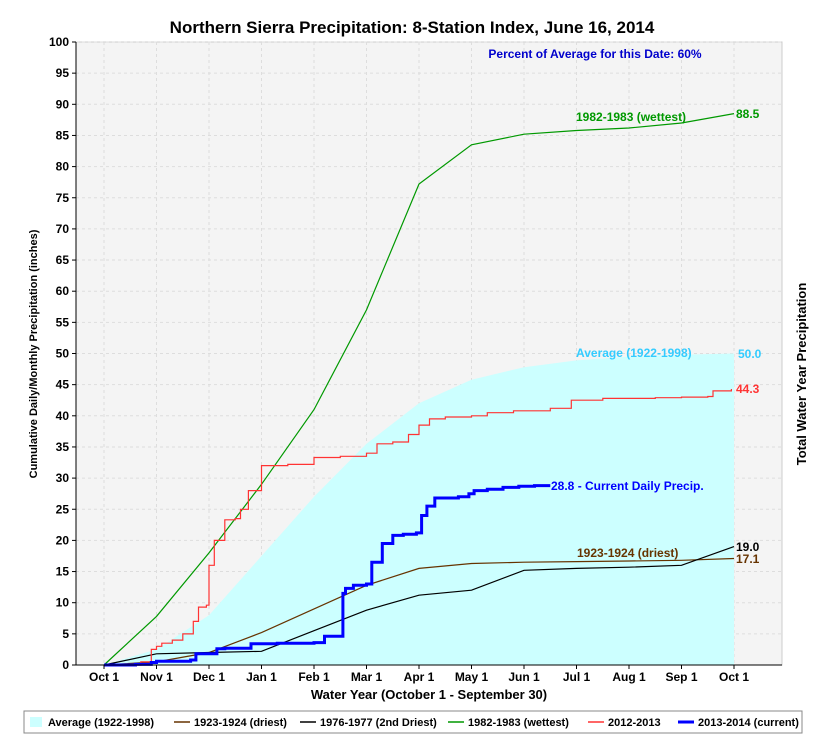 Image resolution: width=825 pixels, height=750 pixels. What do you see at coordinates (65, 665) in the screenshot?
I see `y-tick-label: 0` at bounding box center [65, 665].